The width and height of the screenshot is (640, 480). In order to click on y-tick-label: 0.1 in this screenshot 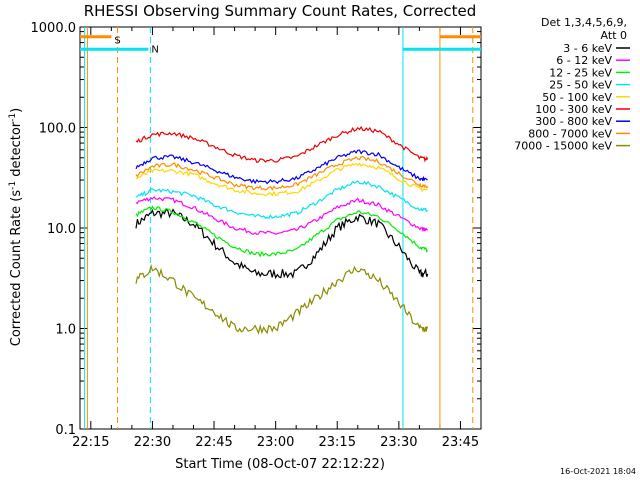, I will do `click(65, 430)`.